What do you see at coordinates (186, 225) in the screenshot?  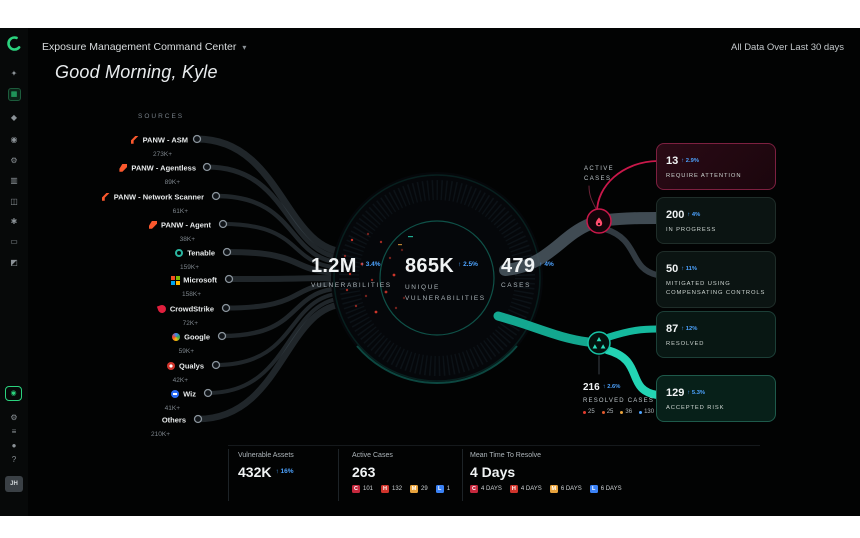 I see `source-name: PANW - Agent` at bounding box center [186, 225].